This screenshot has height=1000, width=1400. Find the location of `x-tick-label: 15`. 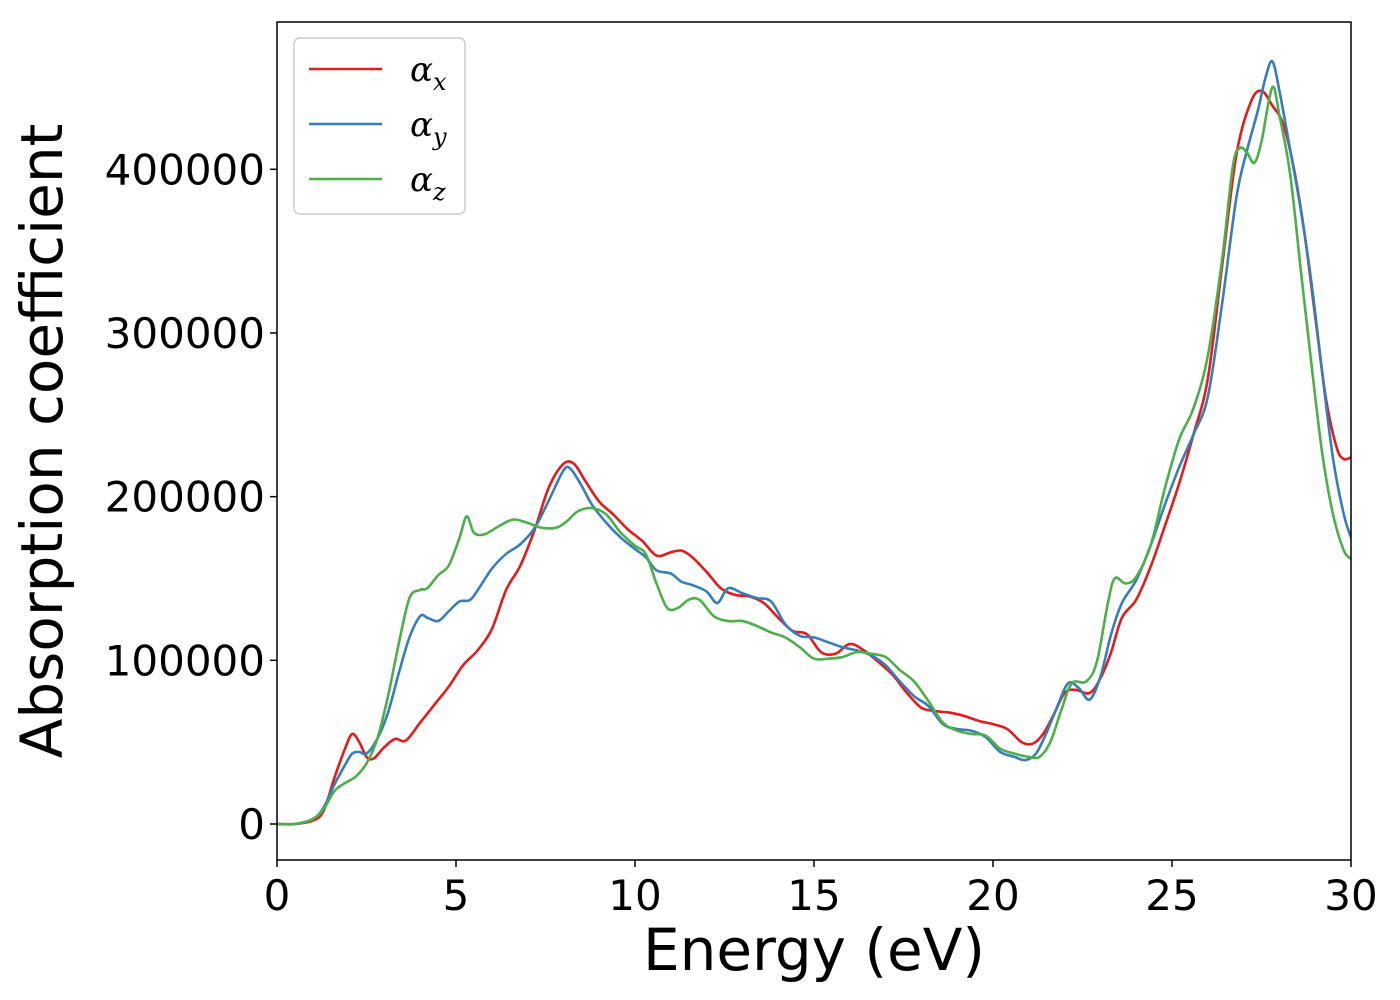

x-tick-label: 15 is located at coordinates (813, 895).